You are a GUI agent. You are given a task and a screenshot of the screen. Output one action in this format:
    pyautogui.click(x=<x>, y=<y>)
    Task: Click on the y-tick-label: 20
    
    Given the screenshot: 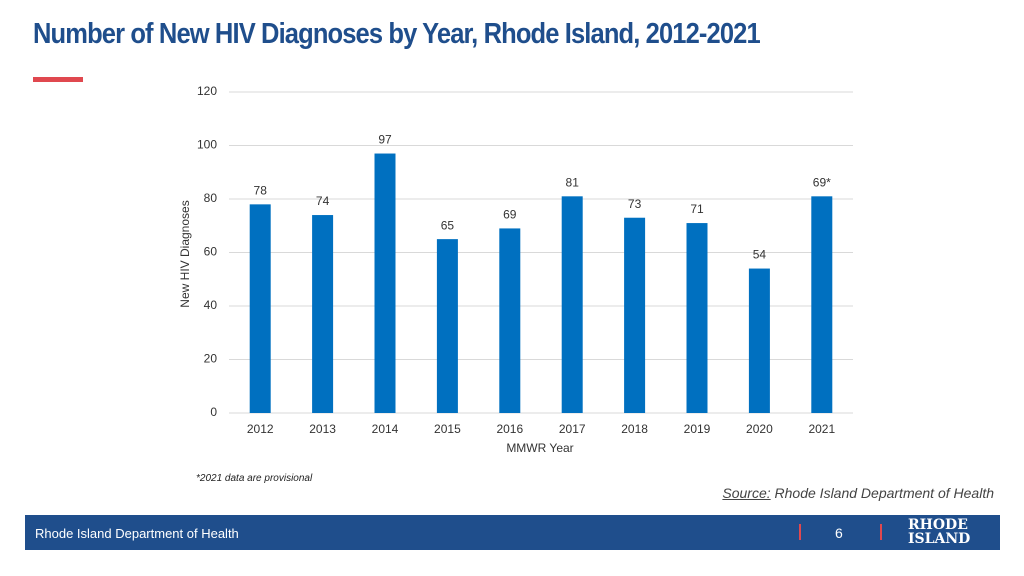 What is the action you would take?
    pyautogui.click(x=211, y=359)
    